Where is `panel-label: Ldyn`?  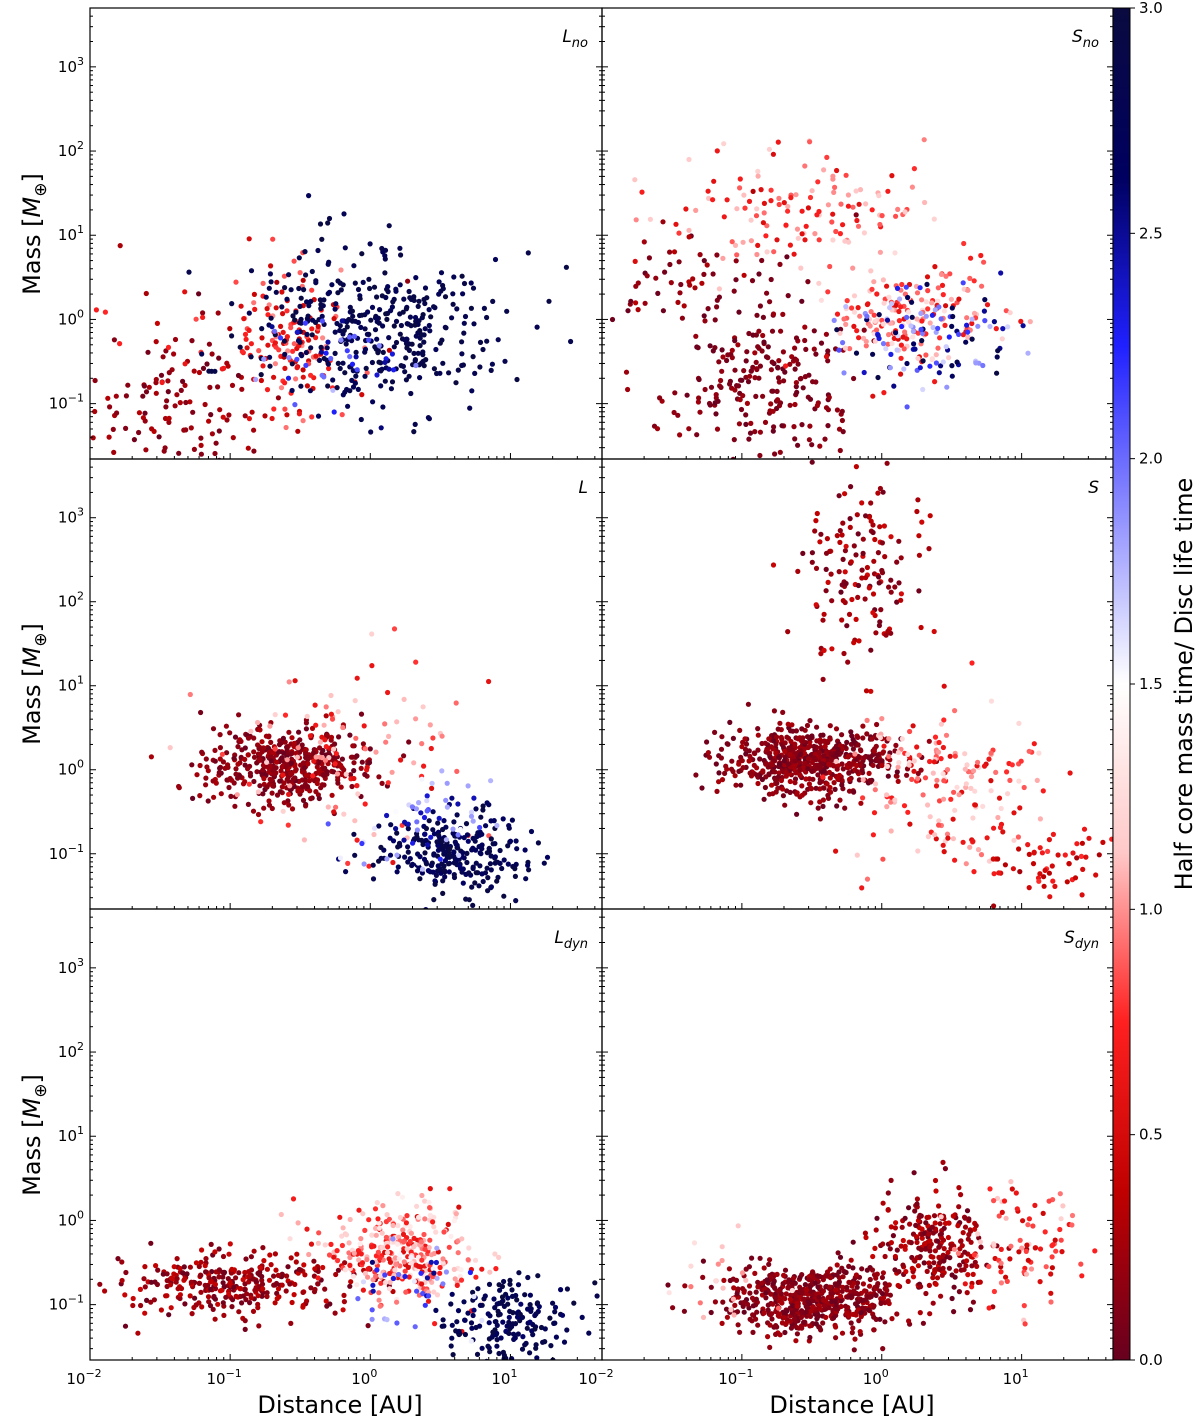 panel-label: Ldyn is located at coordinates (571, 940).